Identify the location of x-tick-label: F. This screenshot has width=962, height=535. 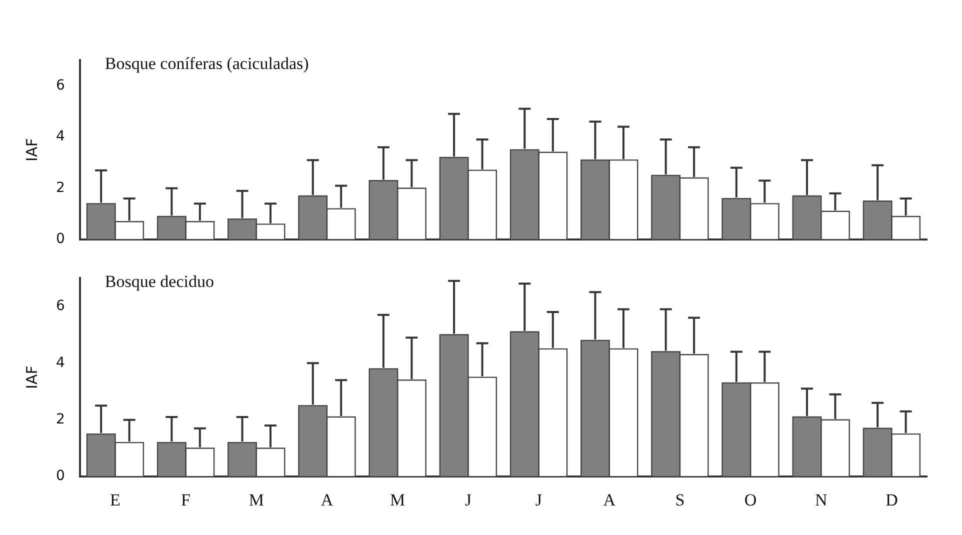
(186, 500).